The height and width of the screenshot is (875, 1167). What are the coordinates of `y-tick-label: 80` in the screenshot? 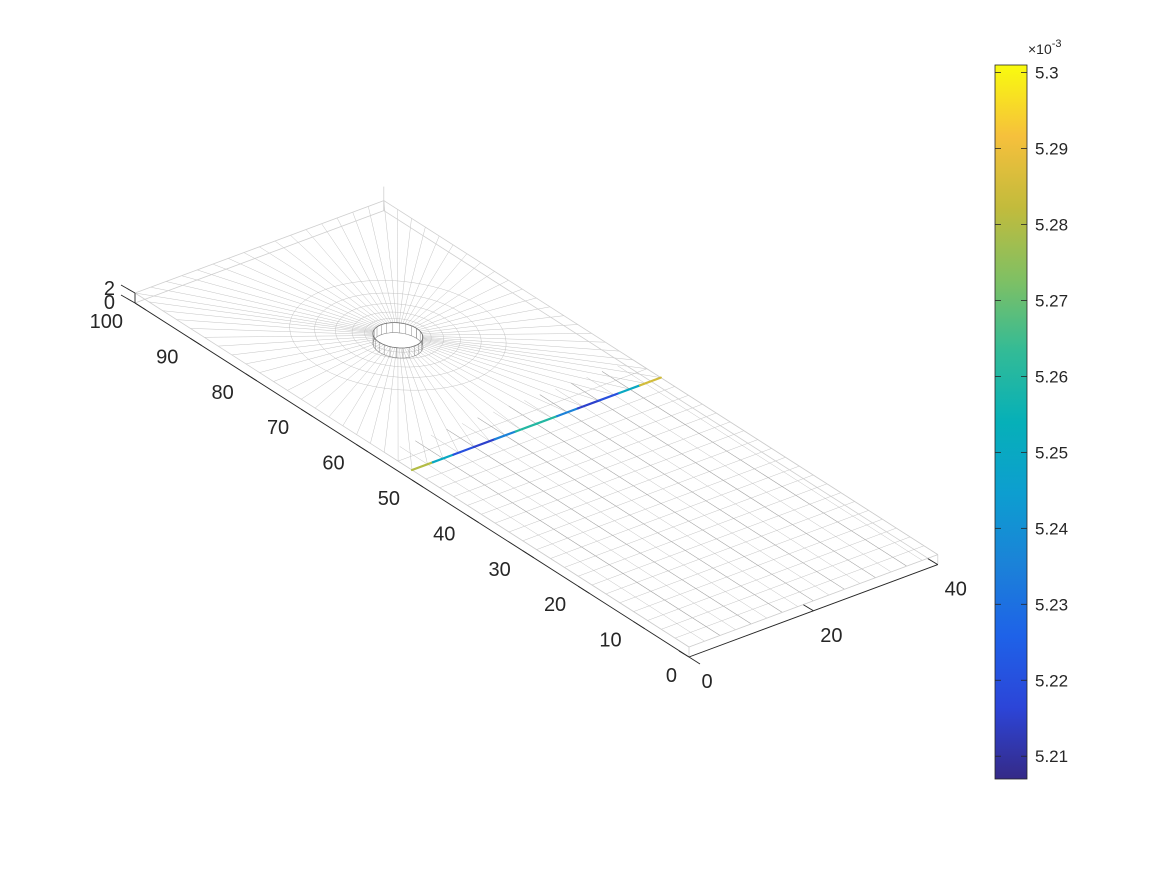 It's located at (223, 393).